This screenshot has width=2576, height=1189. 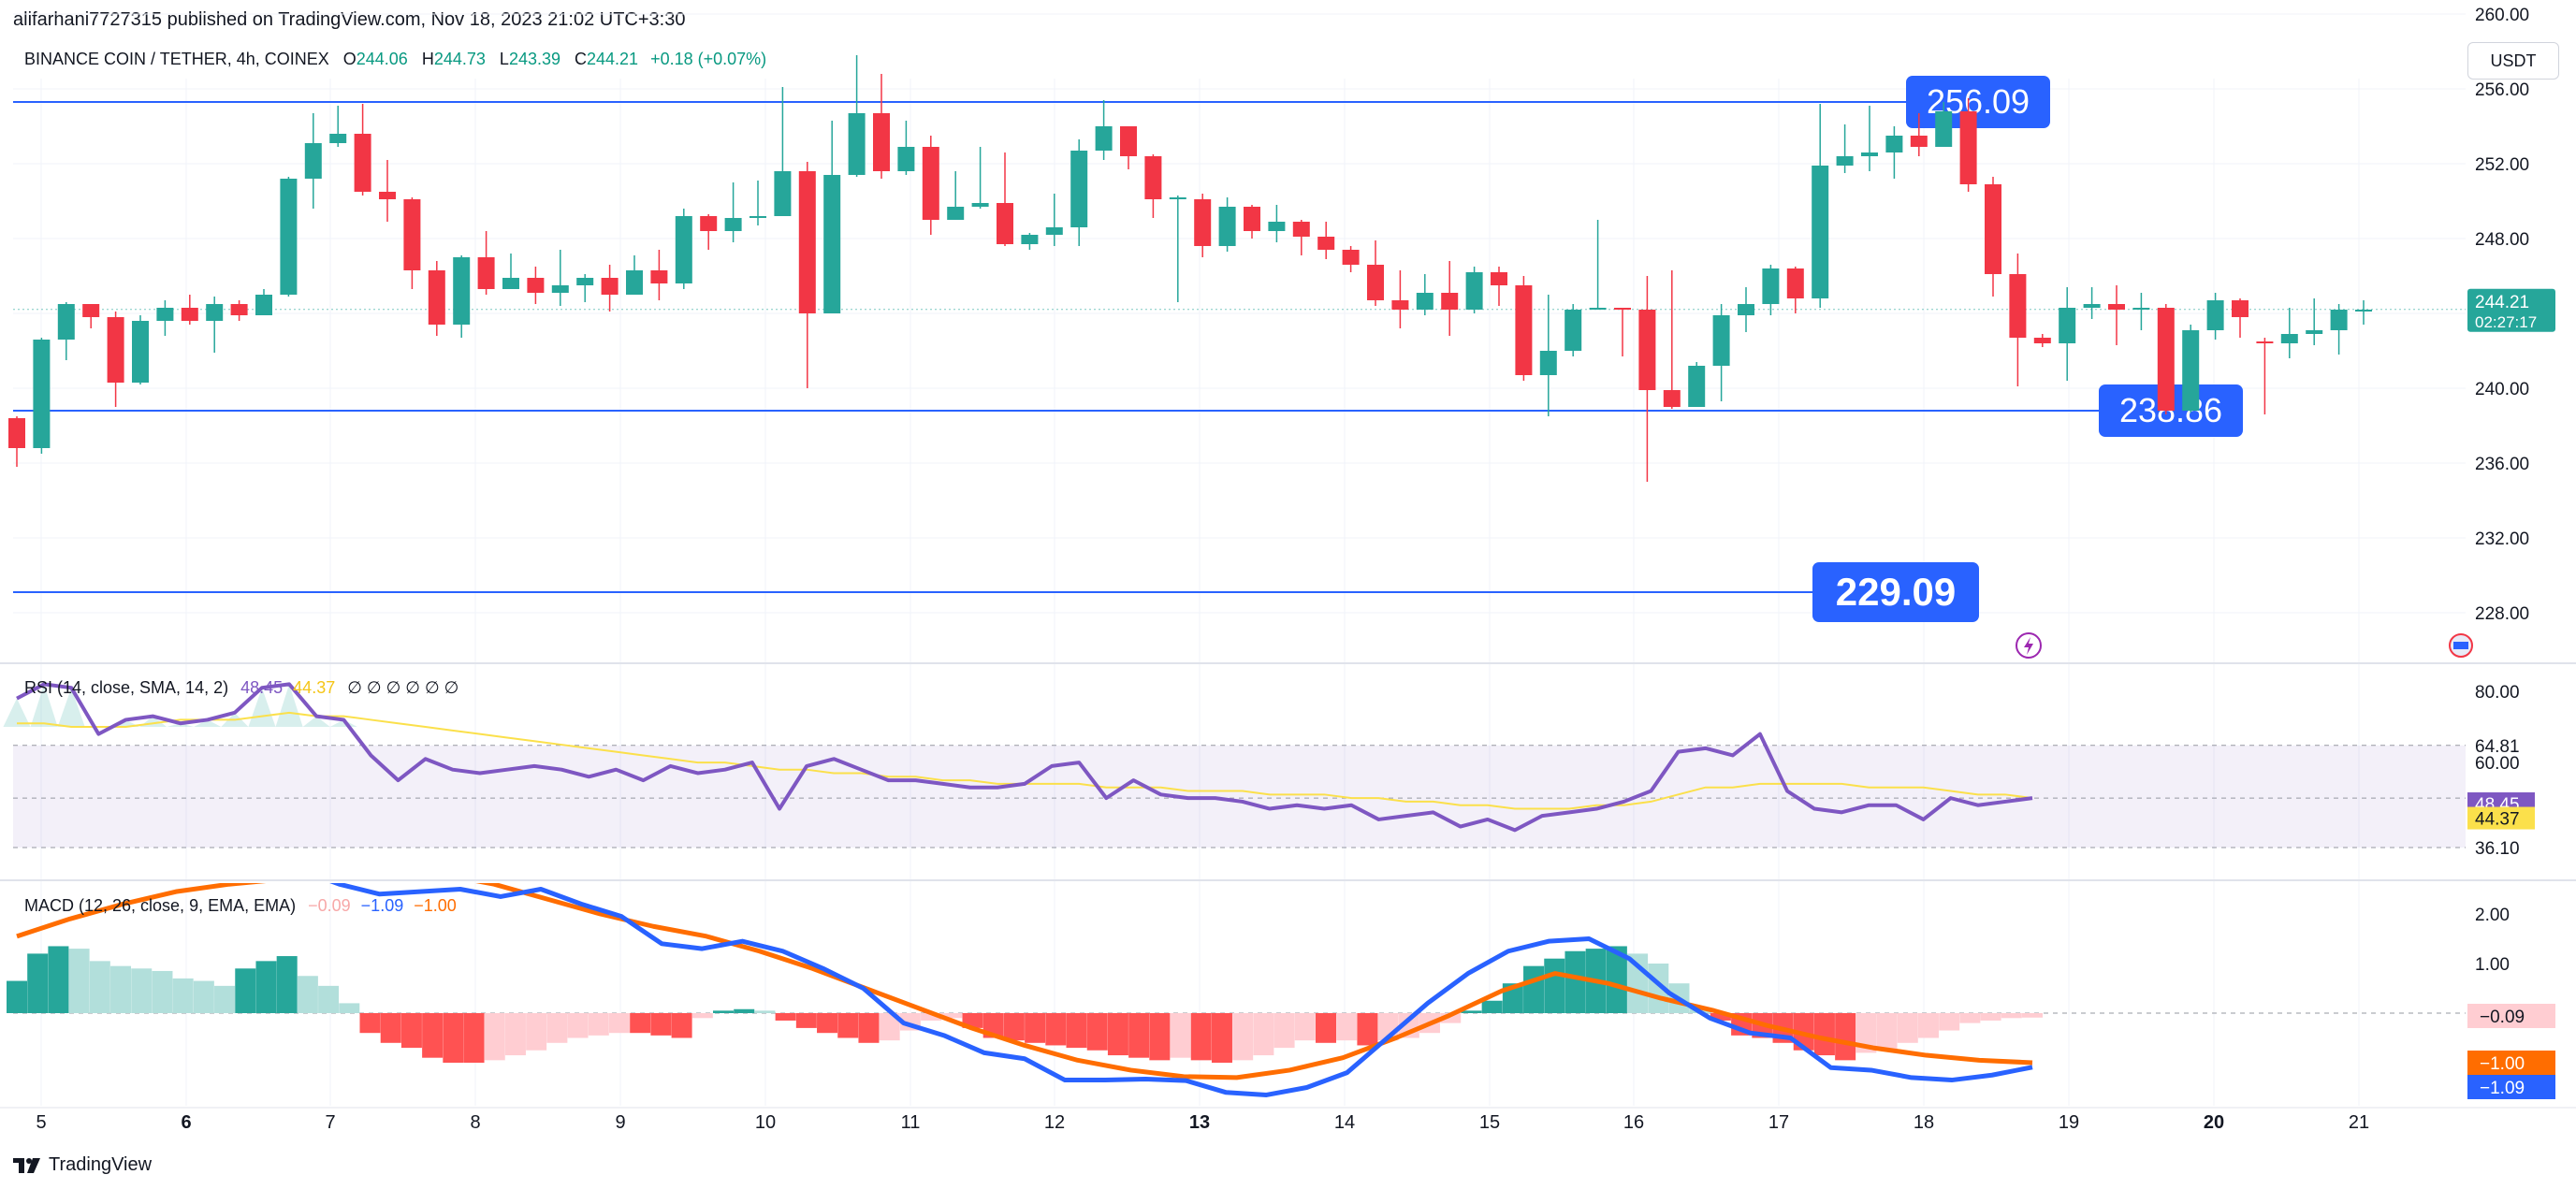 I want to click on symbol-name: BINANCE COIN / TETHER, 4h, COINEX, so click(x=176, y=59).